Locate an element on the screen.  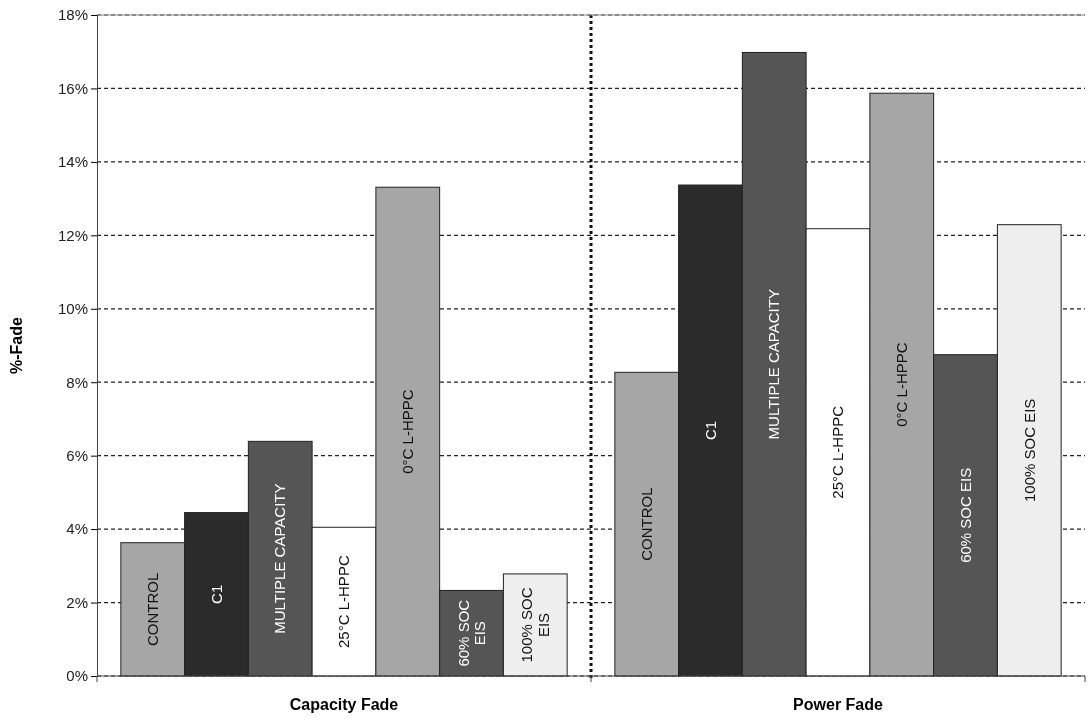
series-label: MULTIPLE CAPACITY is located at coordinates (280, 558).